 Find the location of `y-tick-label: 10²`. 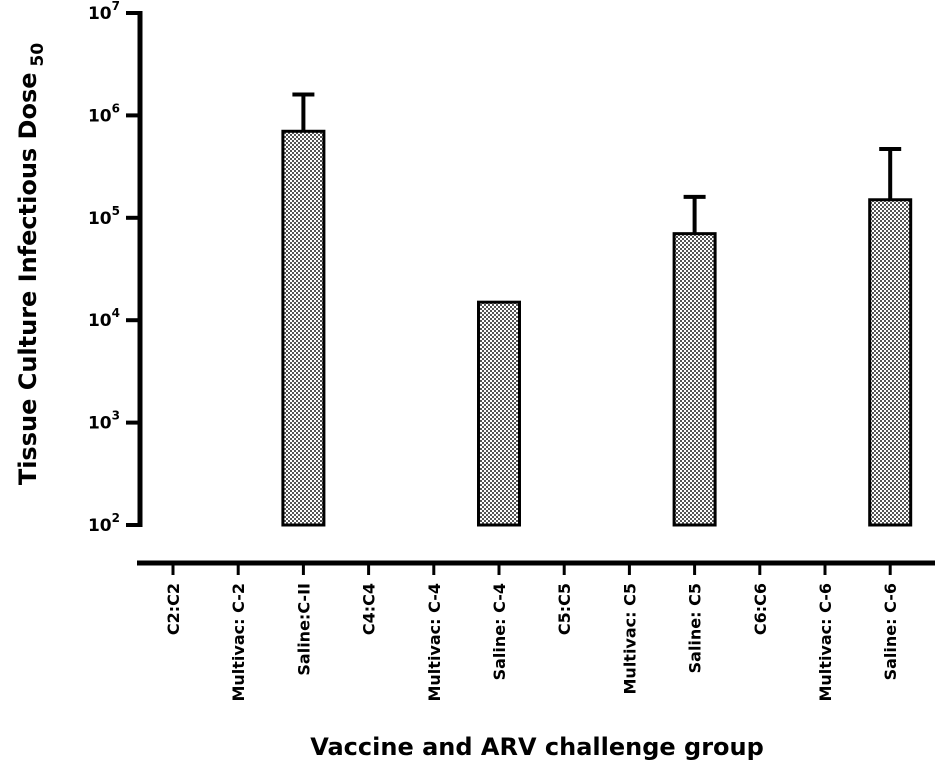

y-tick-label: 10² is located at coordinates (104, 523).